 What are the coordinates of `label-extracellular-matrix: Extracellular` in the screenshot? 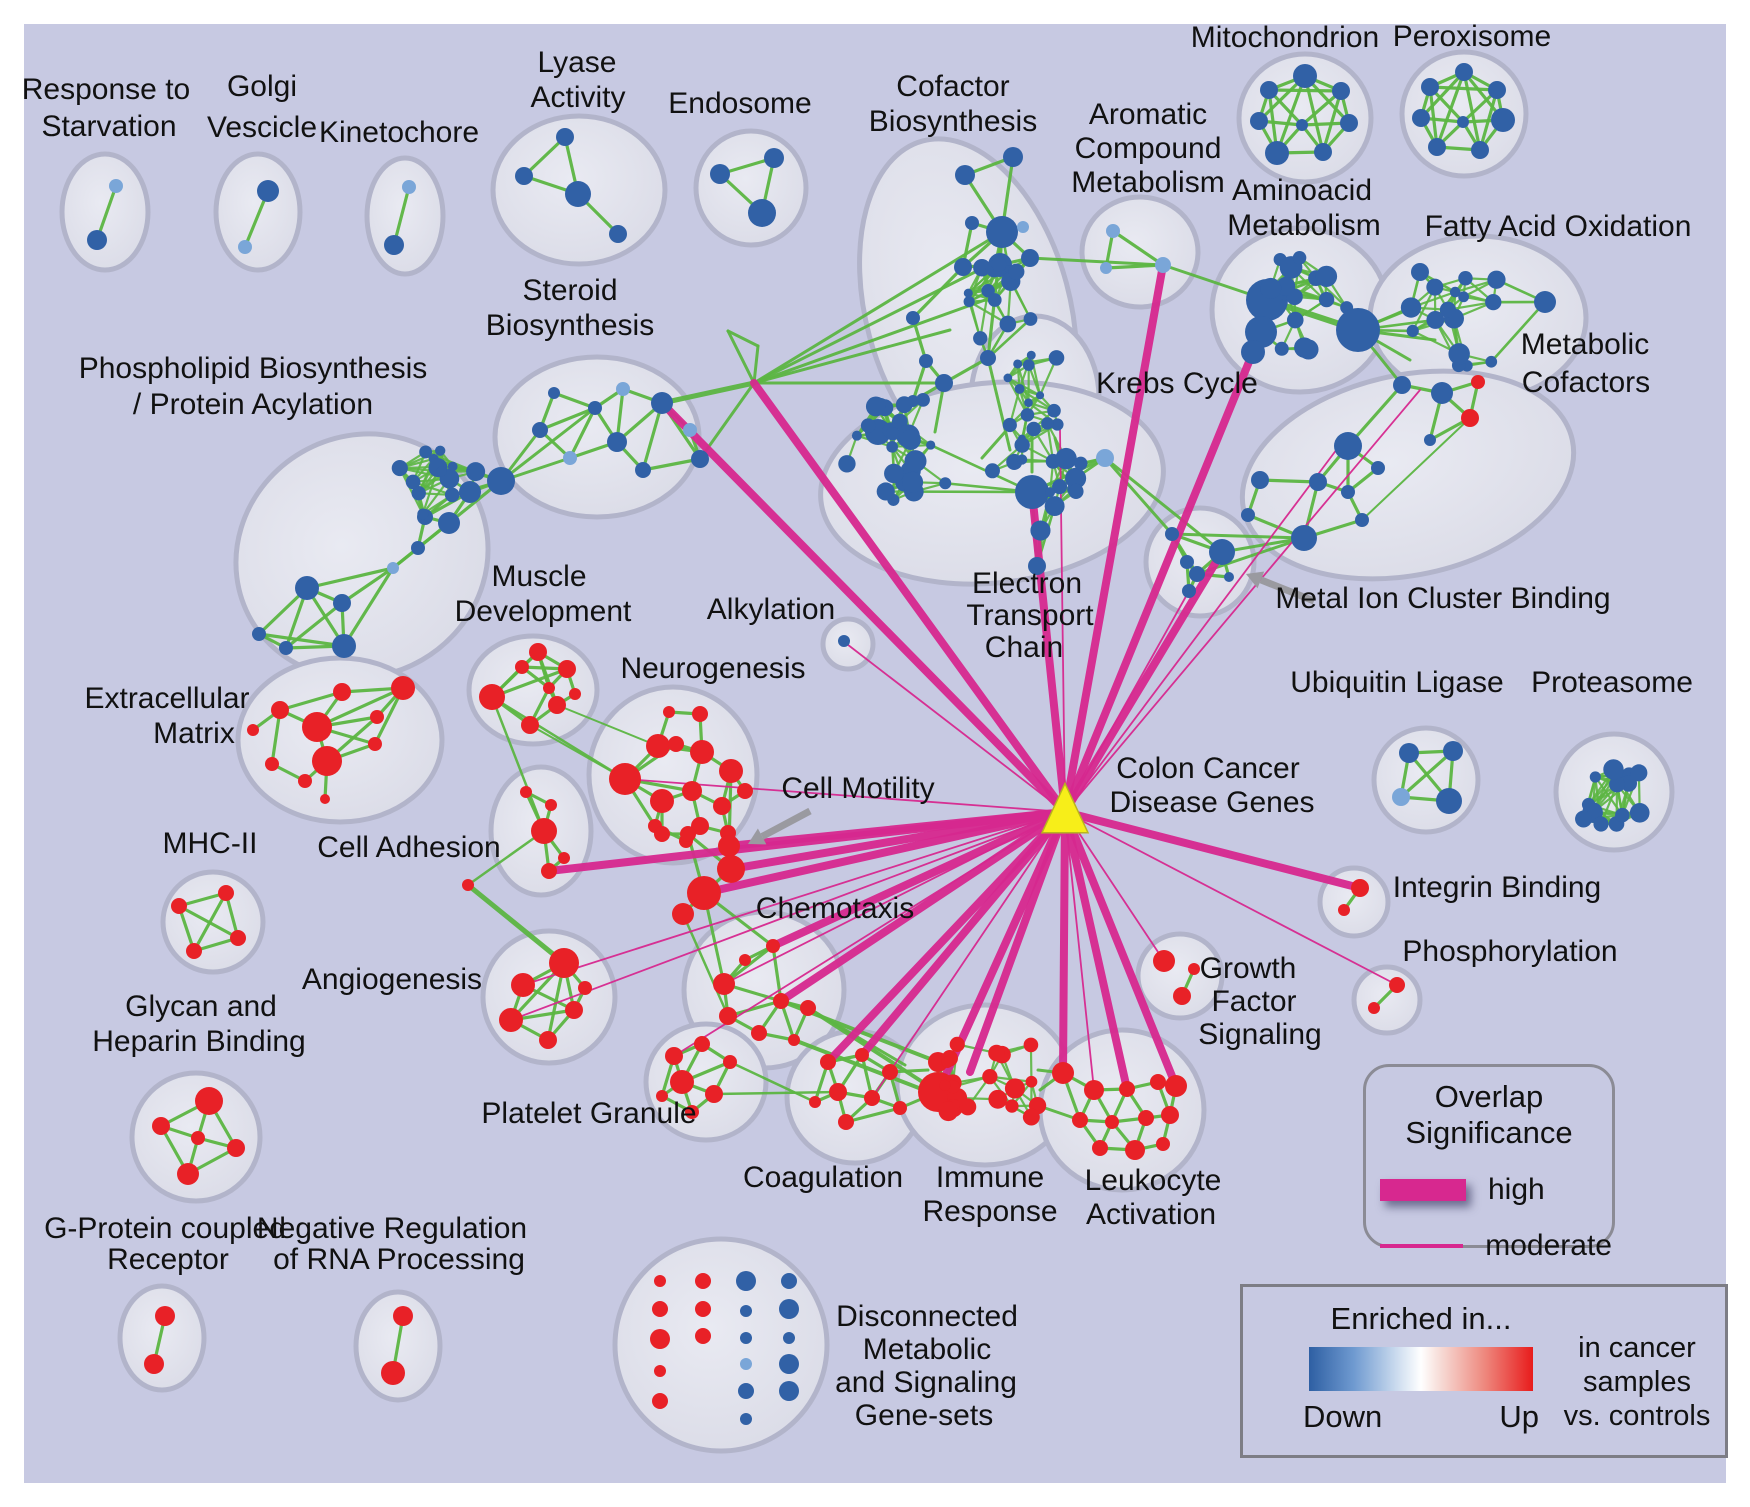 It's located at (166, 698).